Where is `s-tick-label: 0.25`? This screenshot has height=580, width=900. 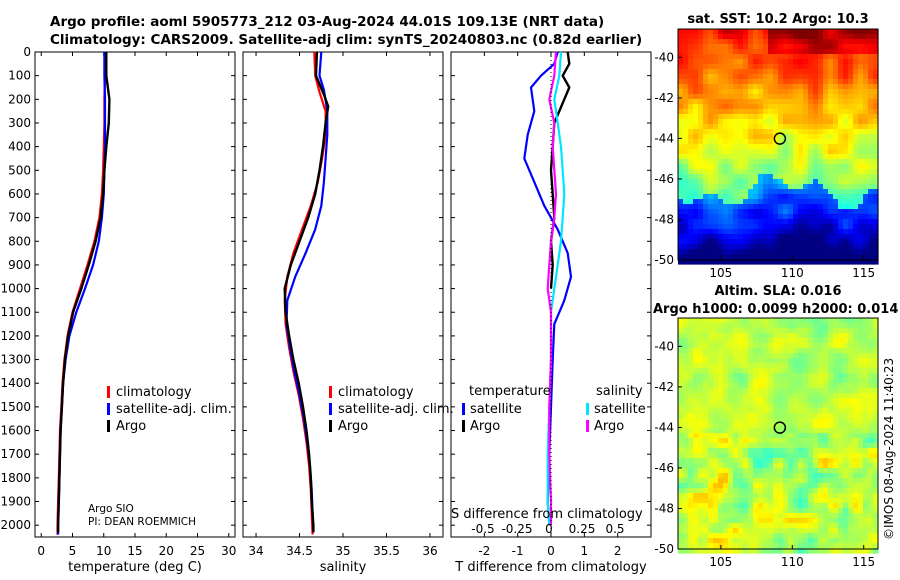 s-tick-label: 0.25 is located at coordinates (582, 529).